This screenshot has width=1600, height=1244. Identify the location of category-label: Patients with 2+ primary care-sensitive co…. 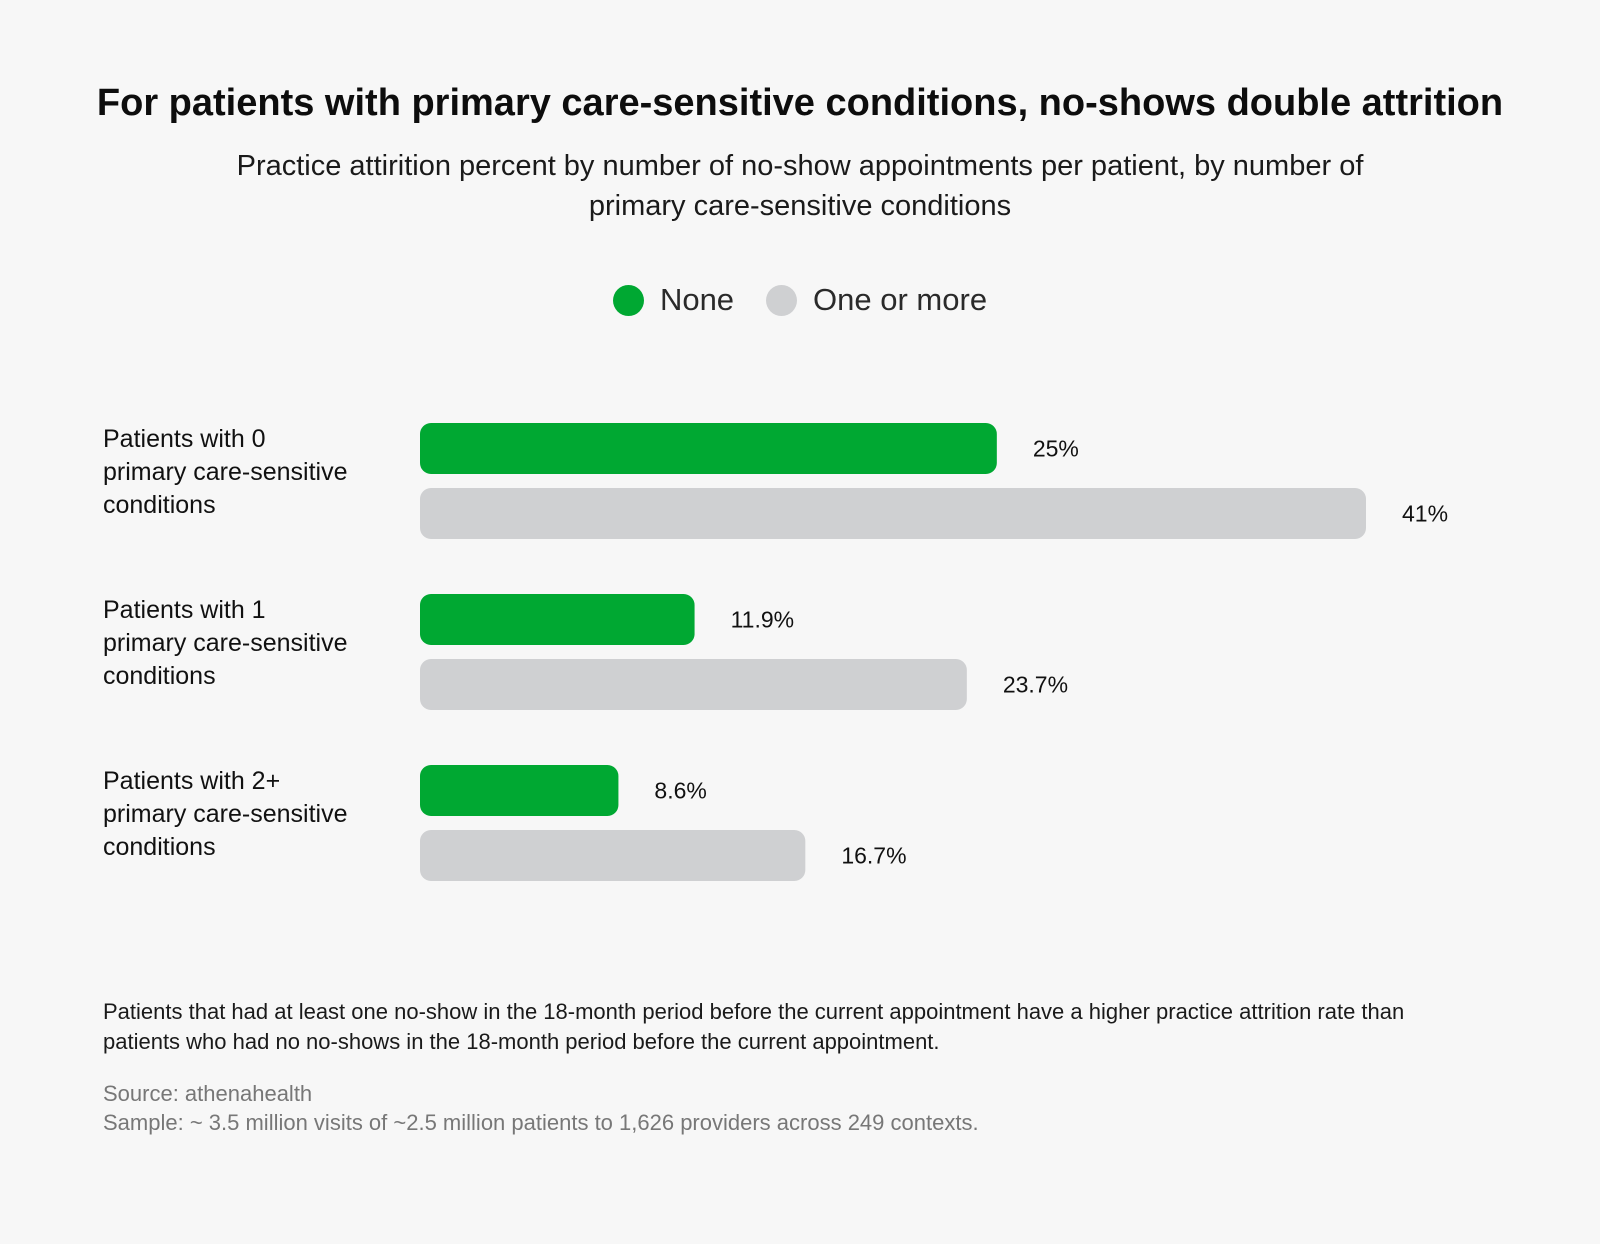
(225, 814).